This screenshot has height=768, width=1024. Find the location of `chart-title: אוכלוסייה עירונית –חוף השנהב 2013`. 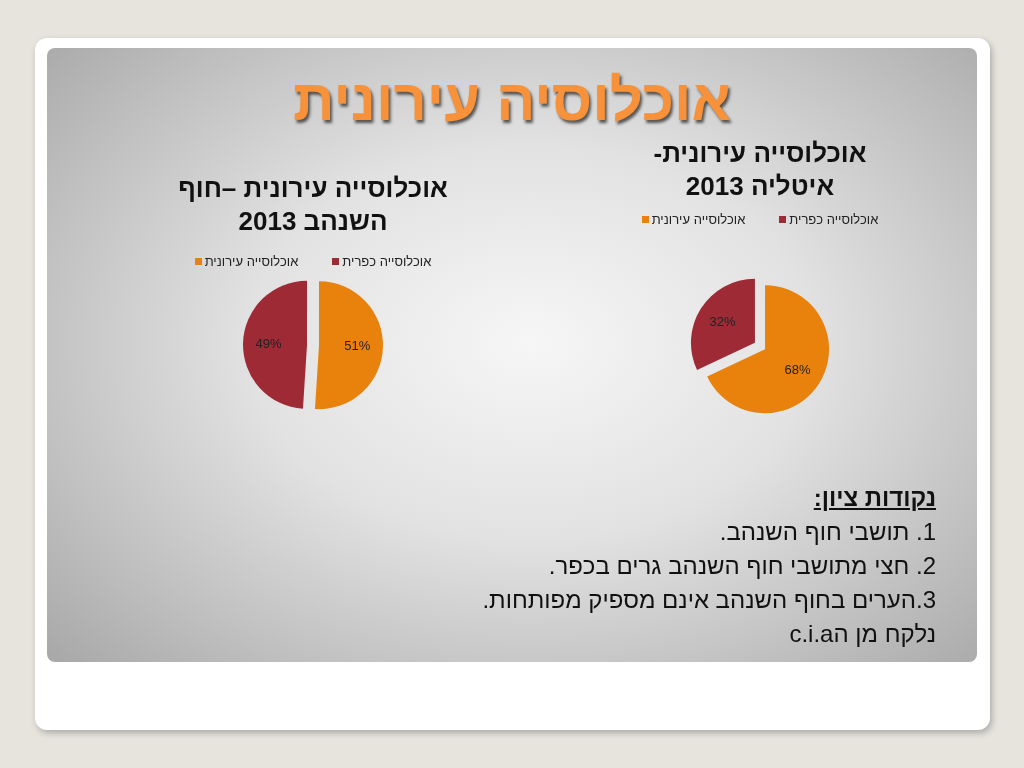

chart-title: אוכלוסייה עירונית –חוף השנהב 2013 is located at coordinates (313, 205).